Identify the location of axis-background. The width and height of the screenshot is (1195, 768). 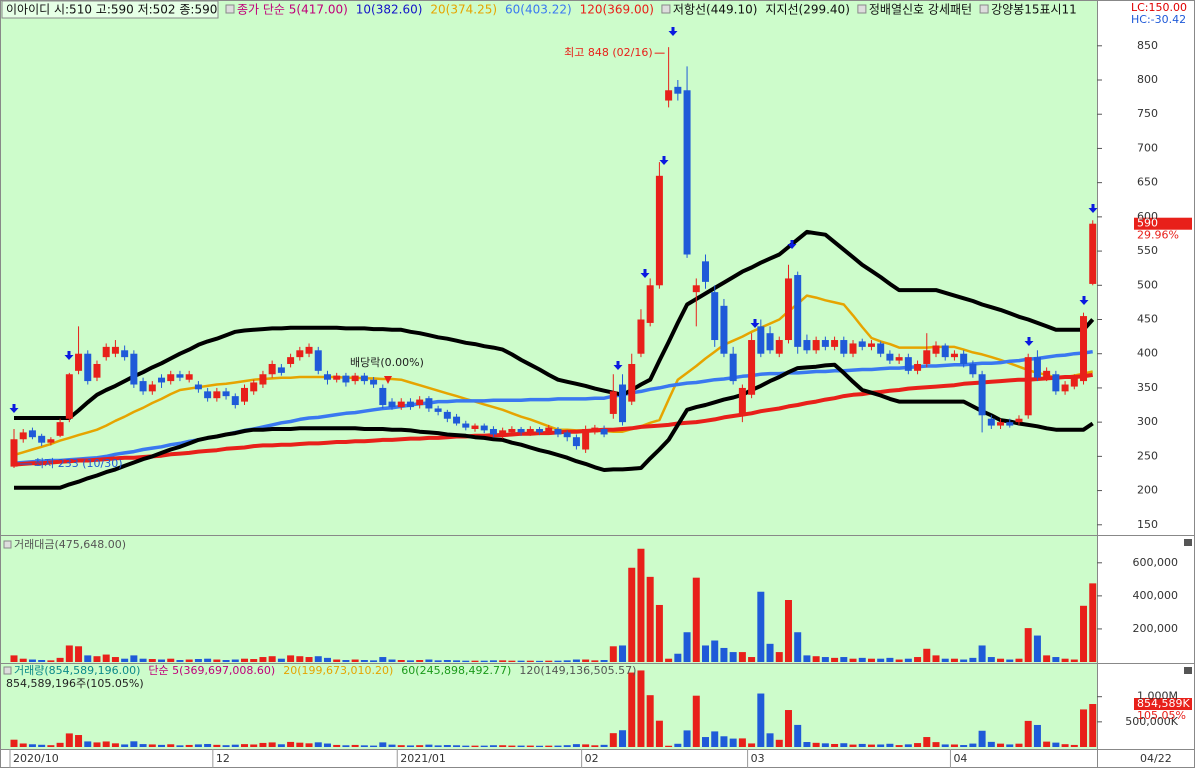
(1146, 384).